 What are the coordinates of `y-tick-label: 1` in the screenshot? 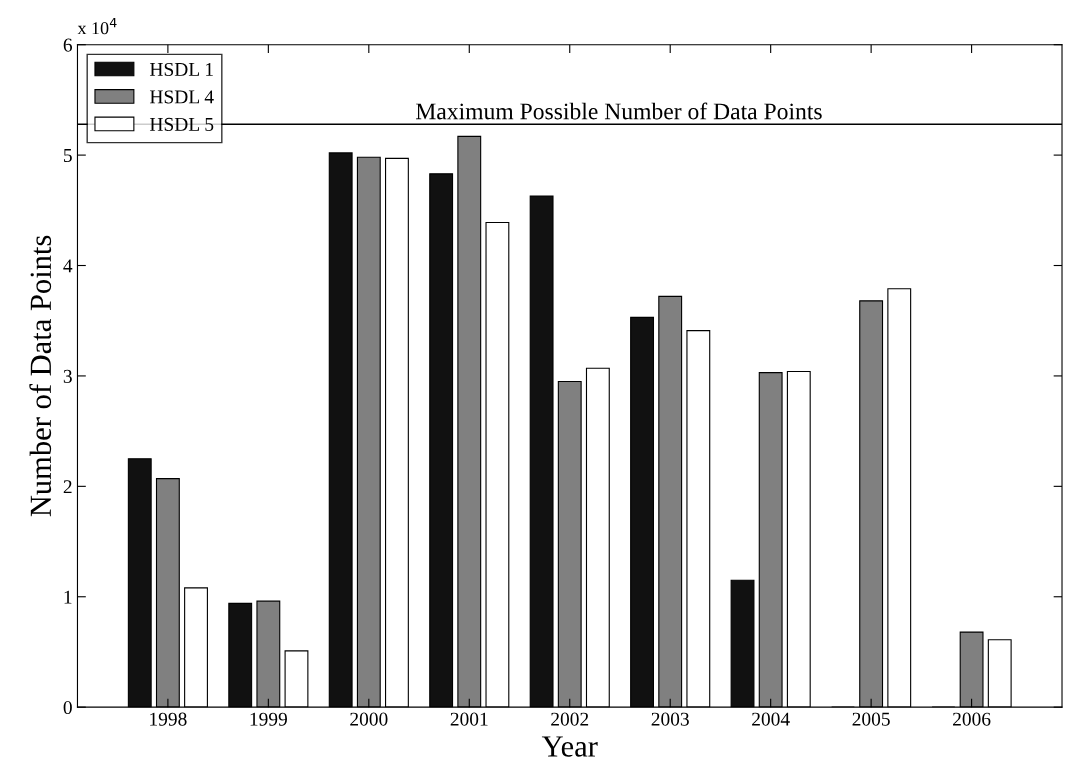 It's located at (68, 597).